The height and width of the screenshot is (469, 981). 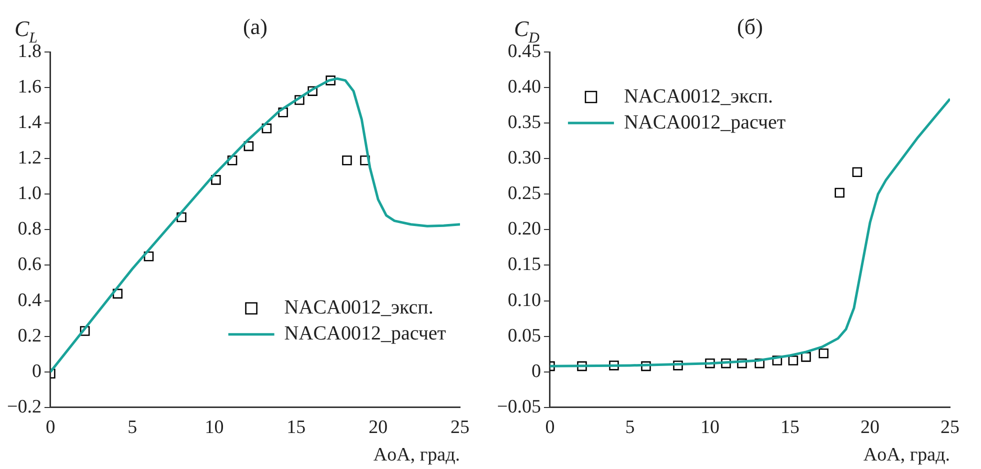 I want to click on y-tick-label: −0.2, so click(x=24, y=407).